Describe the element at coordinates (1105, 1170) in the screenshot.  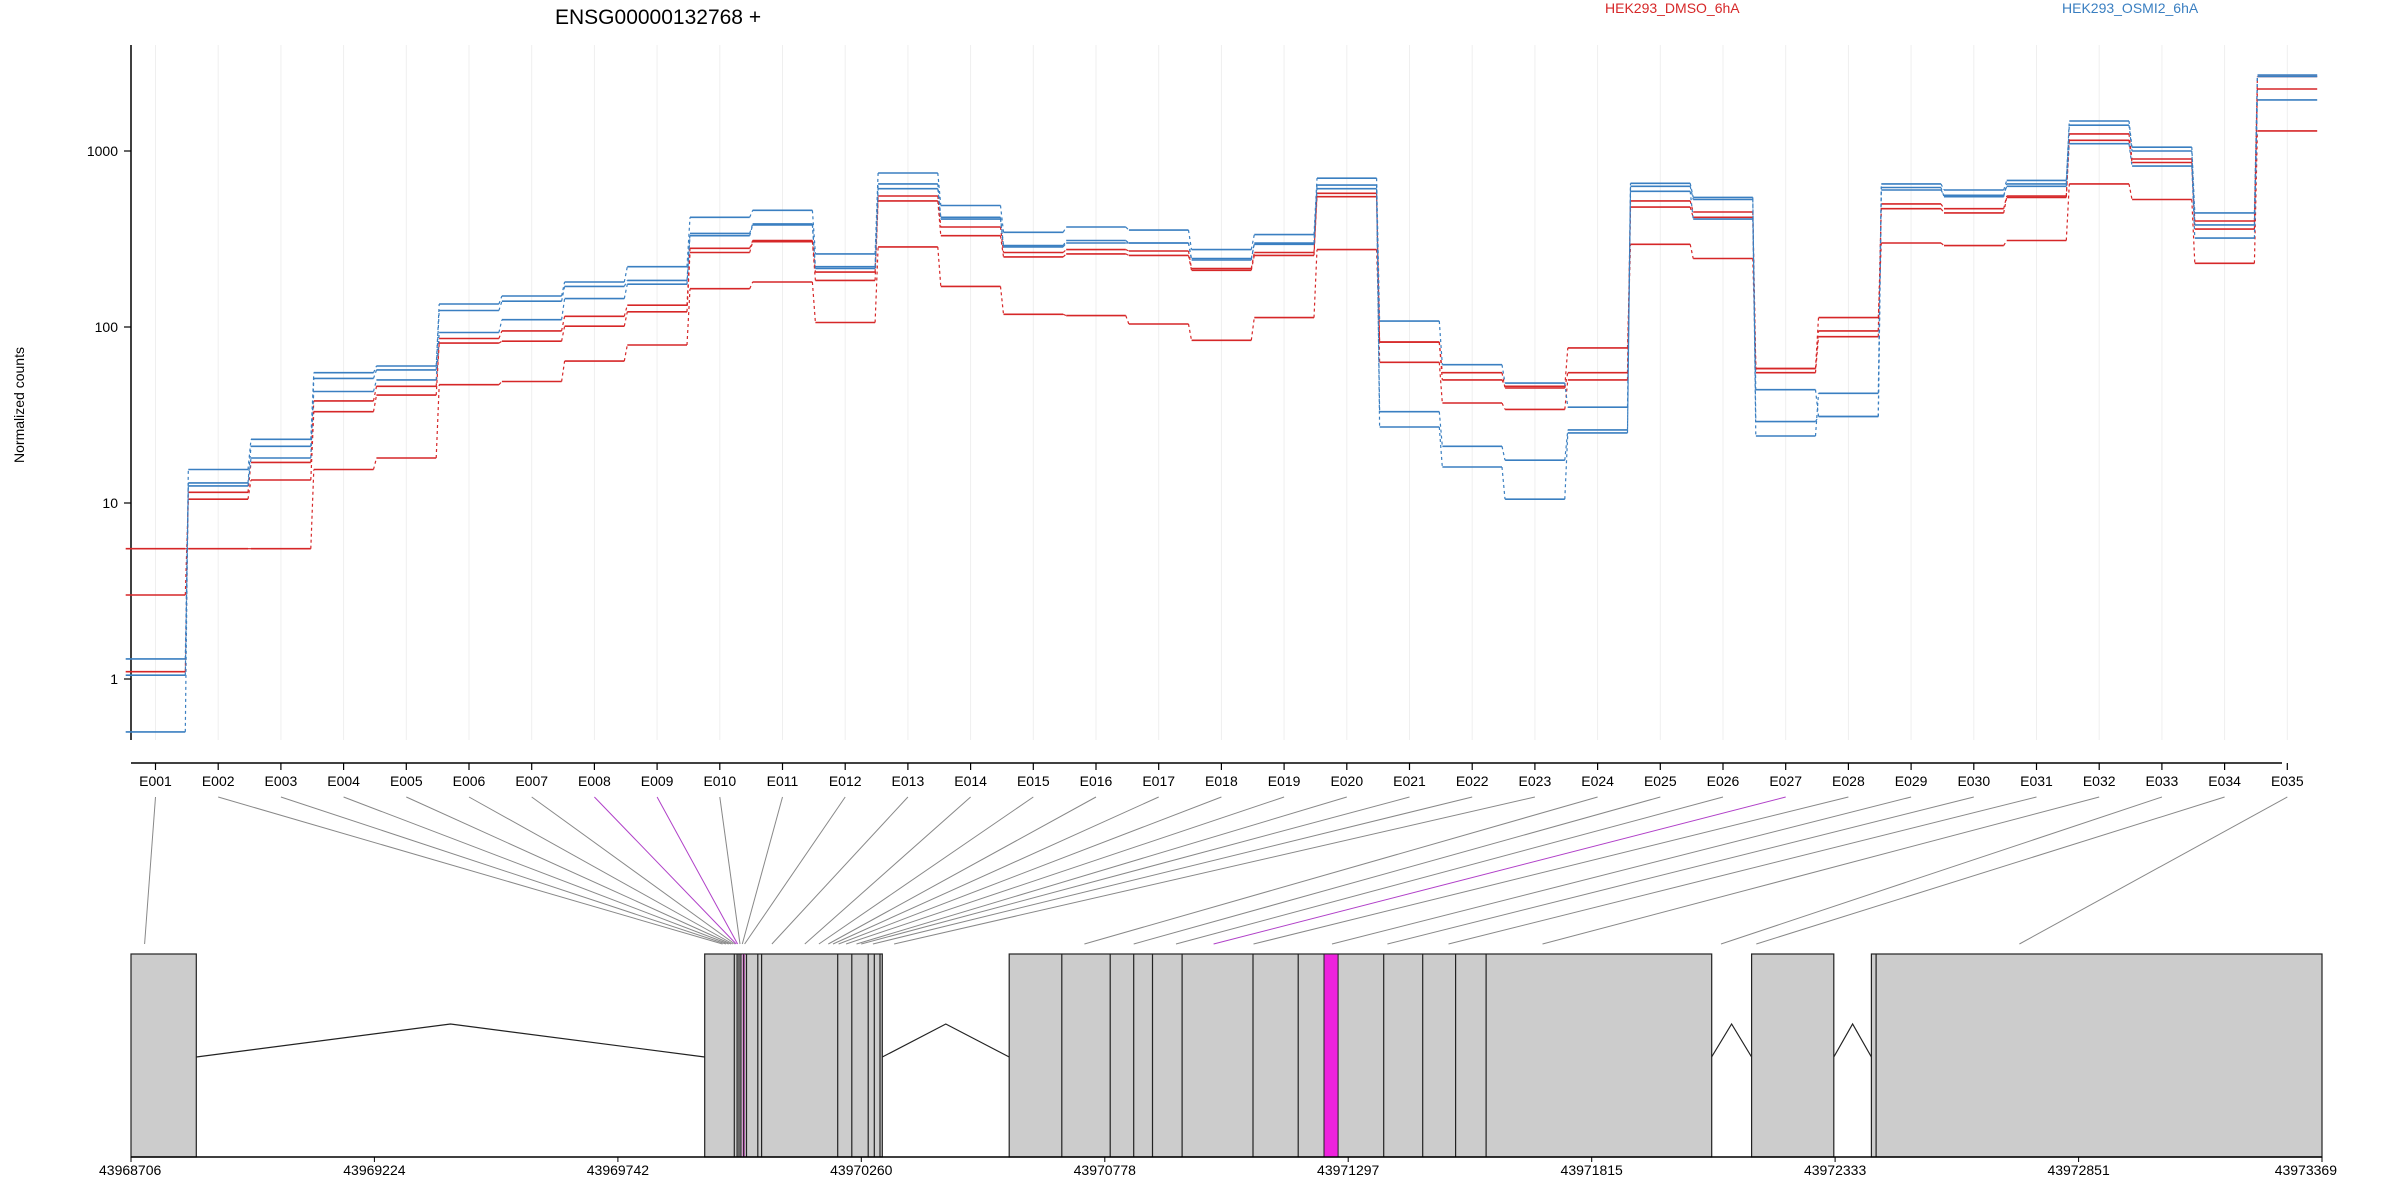
I see `genome-tick-label: 43970778` at that location.